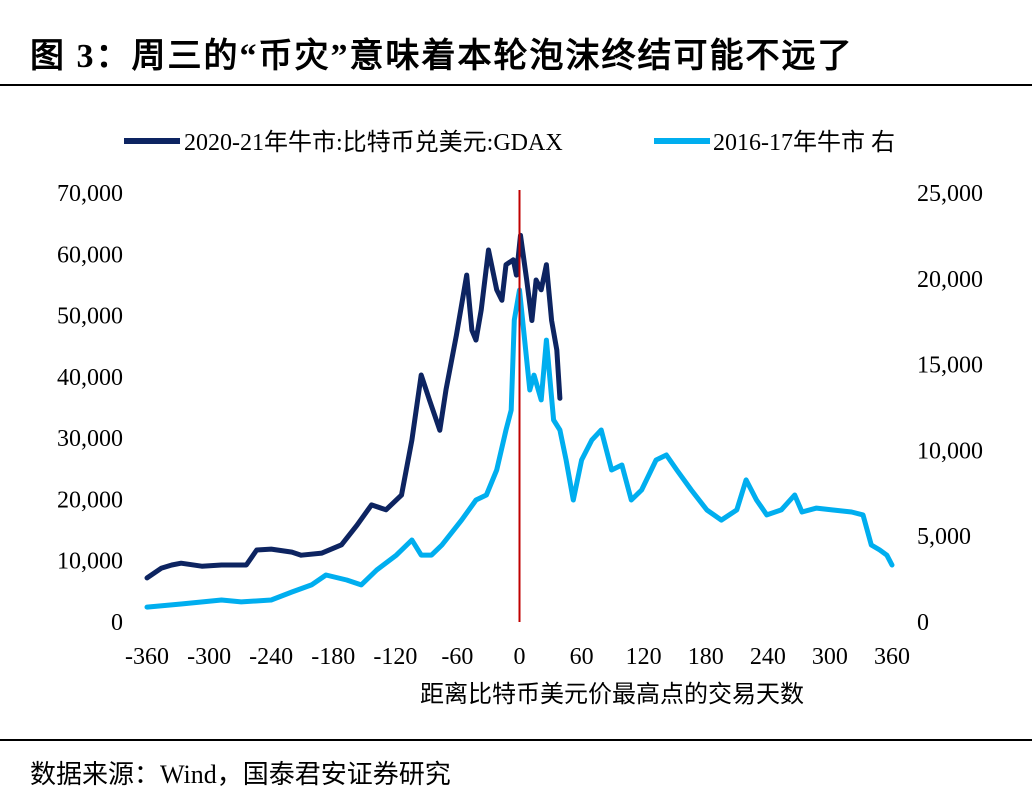 The height and width of the screenshot is (791, 1032). I want to click on x-tick-label: -360, so click(147, 657).